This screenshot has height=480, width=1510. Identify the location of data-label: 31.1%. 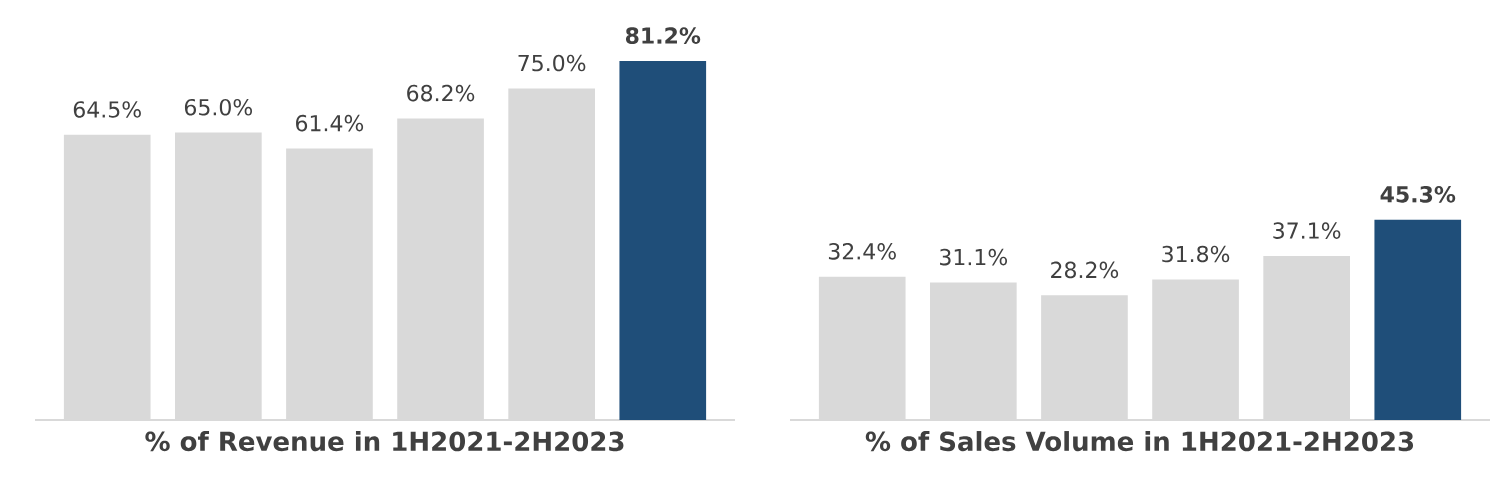
(974, 257).